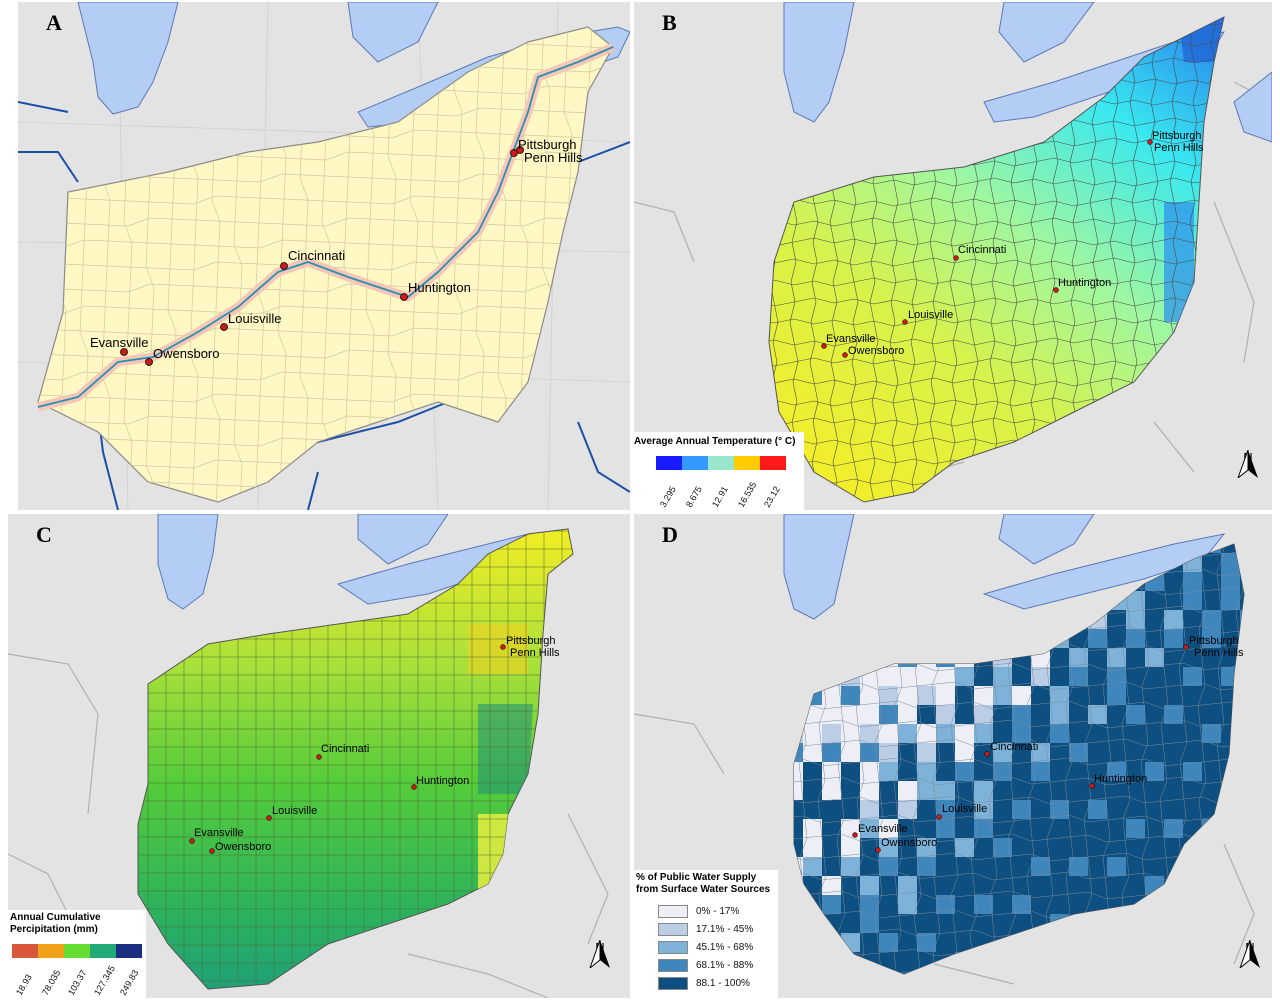  Describe the element at coordinates (694, 496) in the screenshot. I see `ramp-tick-label: 8.675` at that location.